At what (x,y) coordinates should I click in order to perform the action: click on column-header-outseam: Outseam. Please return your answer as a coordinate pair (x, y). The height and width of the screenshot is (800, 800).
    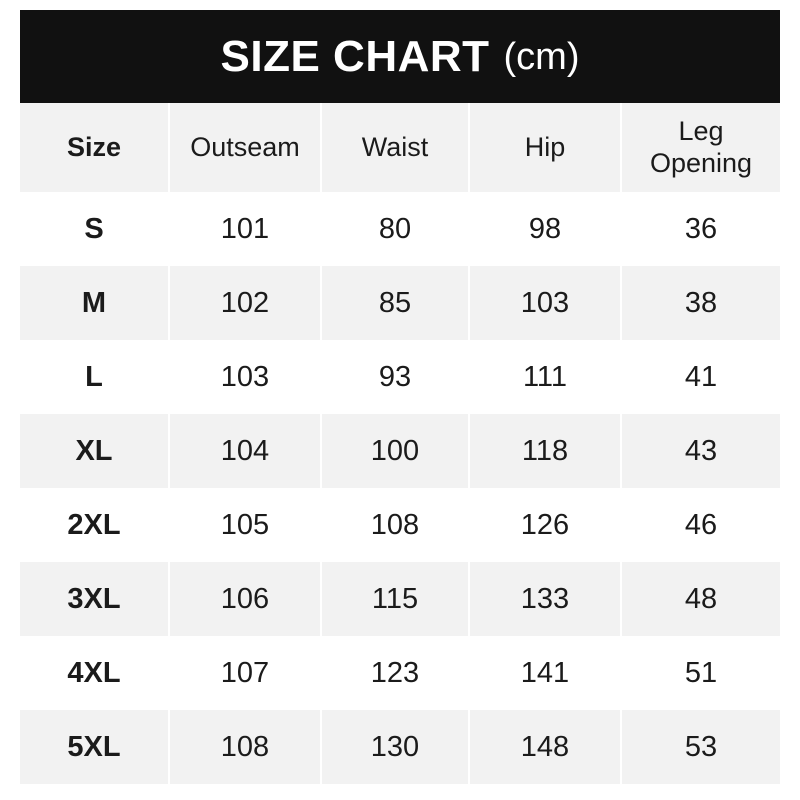
    Looking at the image, I should click on (246, 147).